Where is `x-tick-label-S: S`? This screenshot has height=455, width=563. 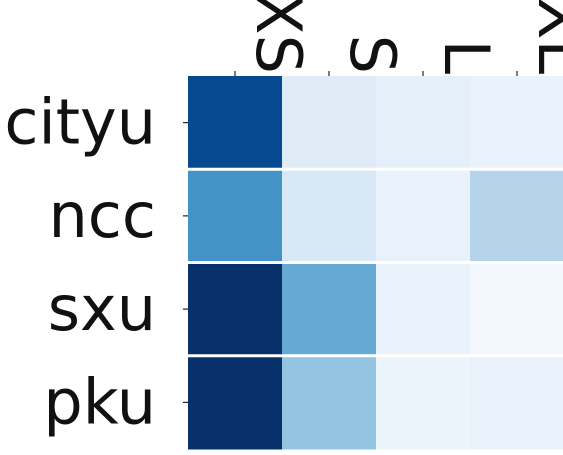 x-tick-label-S: S is located at coordinates (372, 54).